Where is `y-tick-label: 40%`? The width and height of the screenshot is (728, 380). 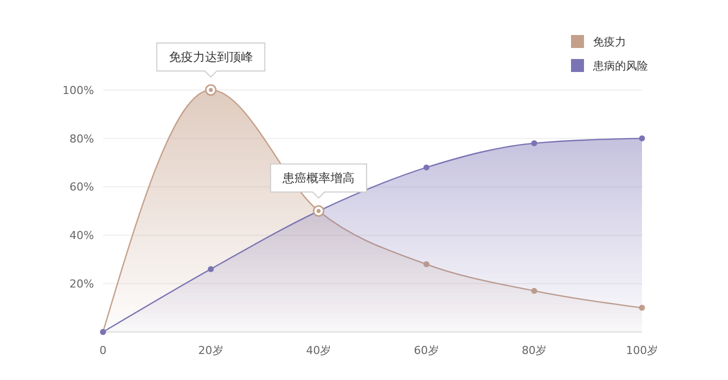 y-tick-label: 40% is located at coordinates (82, 235).